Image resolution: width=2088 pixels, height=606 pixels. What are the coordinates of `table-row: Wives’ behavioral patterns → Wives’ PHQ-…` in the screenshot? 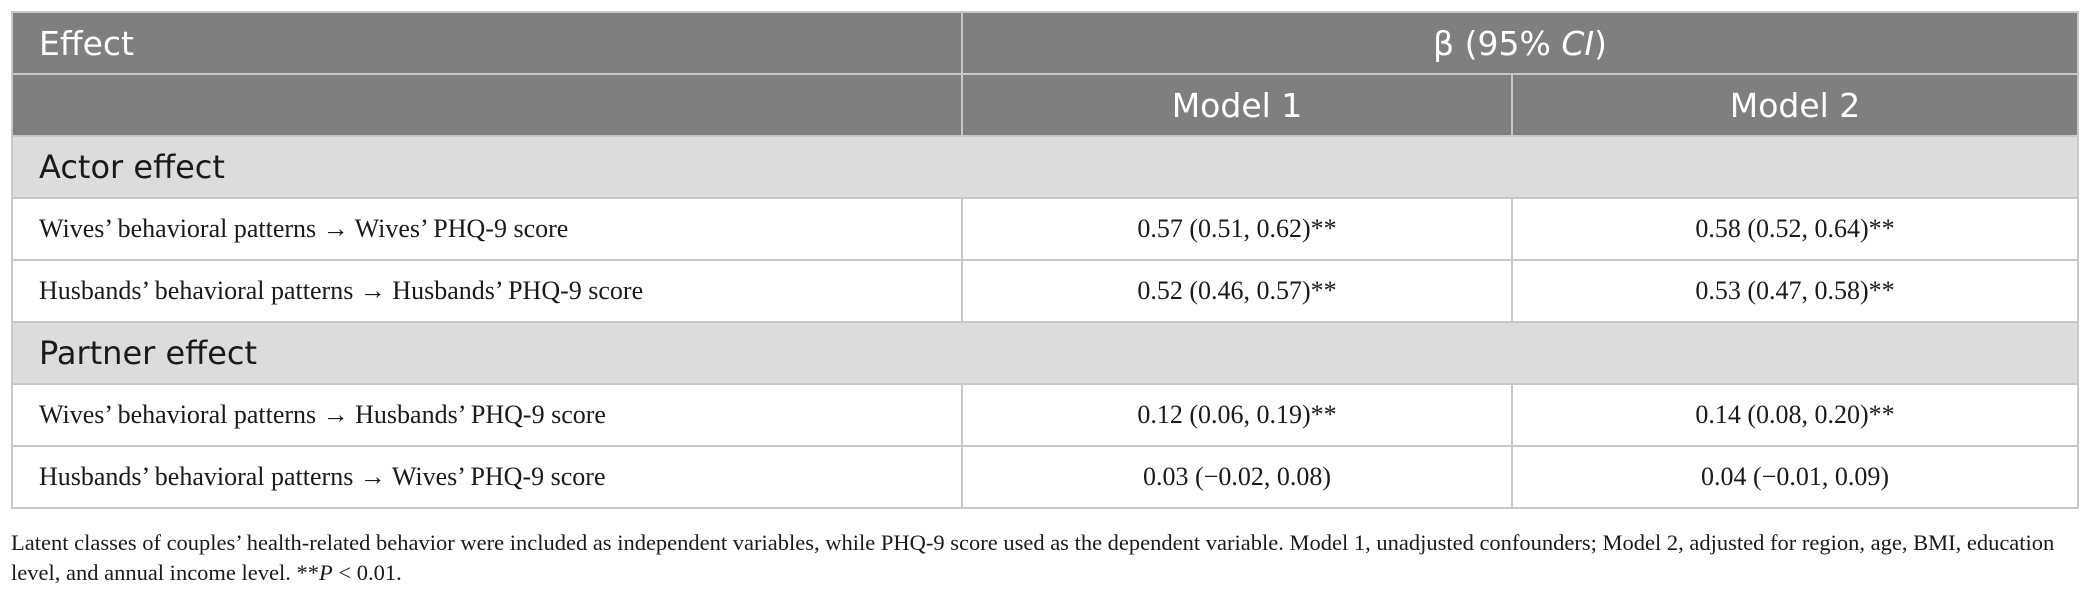 It's located at (1045, 229).